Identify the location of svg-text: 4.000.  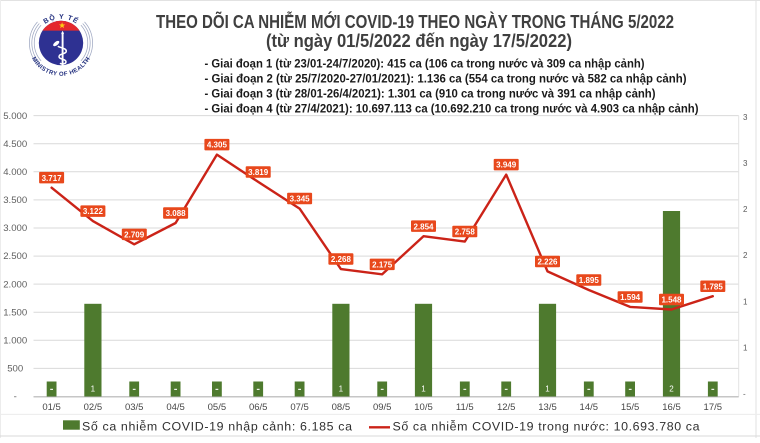
(15, 172).